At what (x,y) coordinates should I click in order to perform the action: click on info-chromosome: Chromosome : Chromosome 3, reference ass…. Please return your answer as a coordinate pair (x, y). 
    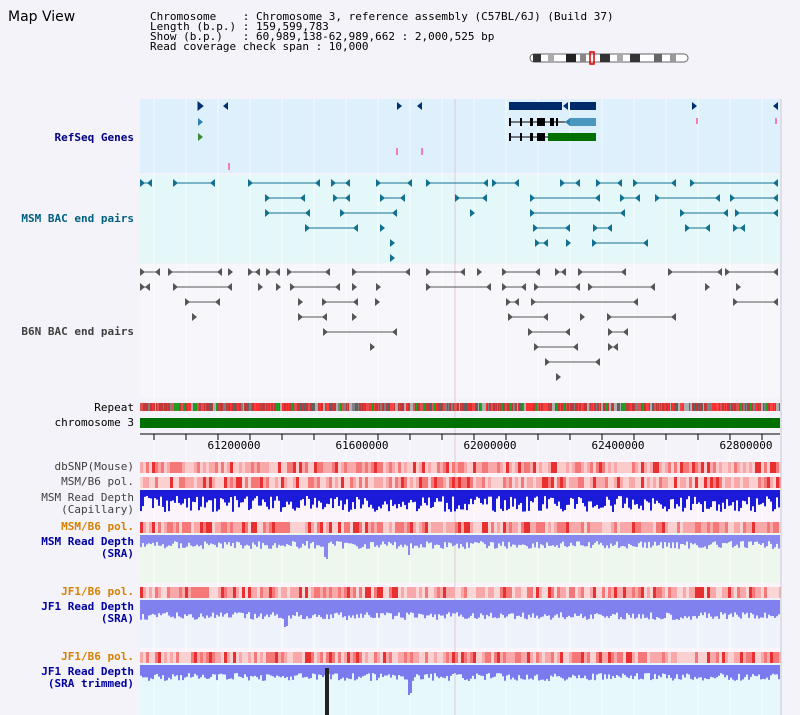
    Looking at the image, I should click on (382, 16).